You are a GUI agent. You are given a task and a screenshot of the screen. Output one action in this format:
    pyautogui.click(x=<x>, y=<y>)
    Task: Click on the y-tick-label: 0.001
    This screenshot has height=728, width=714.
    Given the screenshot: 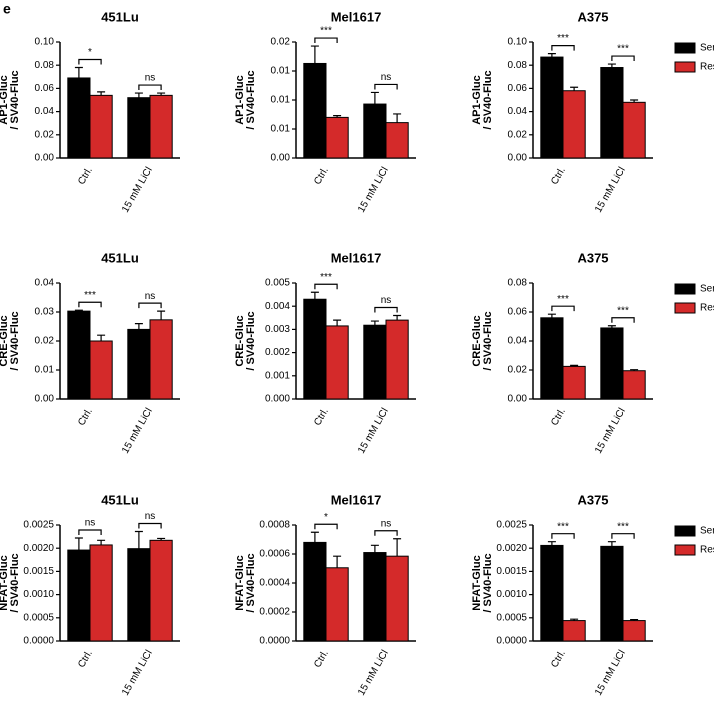 What is the action you would take?
    pyautogui.click(x=277, y=375)
    